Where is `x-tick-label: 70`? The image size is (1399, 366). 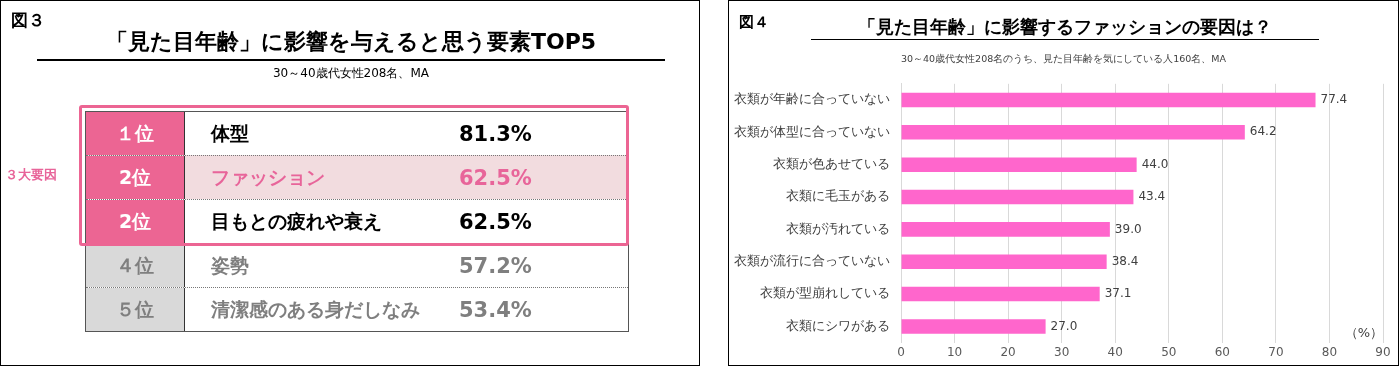 x-tick-label: 70 is located at coordinates (1276, 351).